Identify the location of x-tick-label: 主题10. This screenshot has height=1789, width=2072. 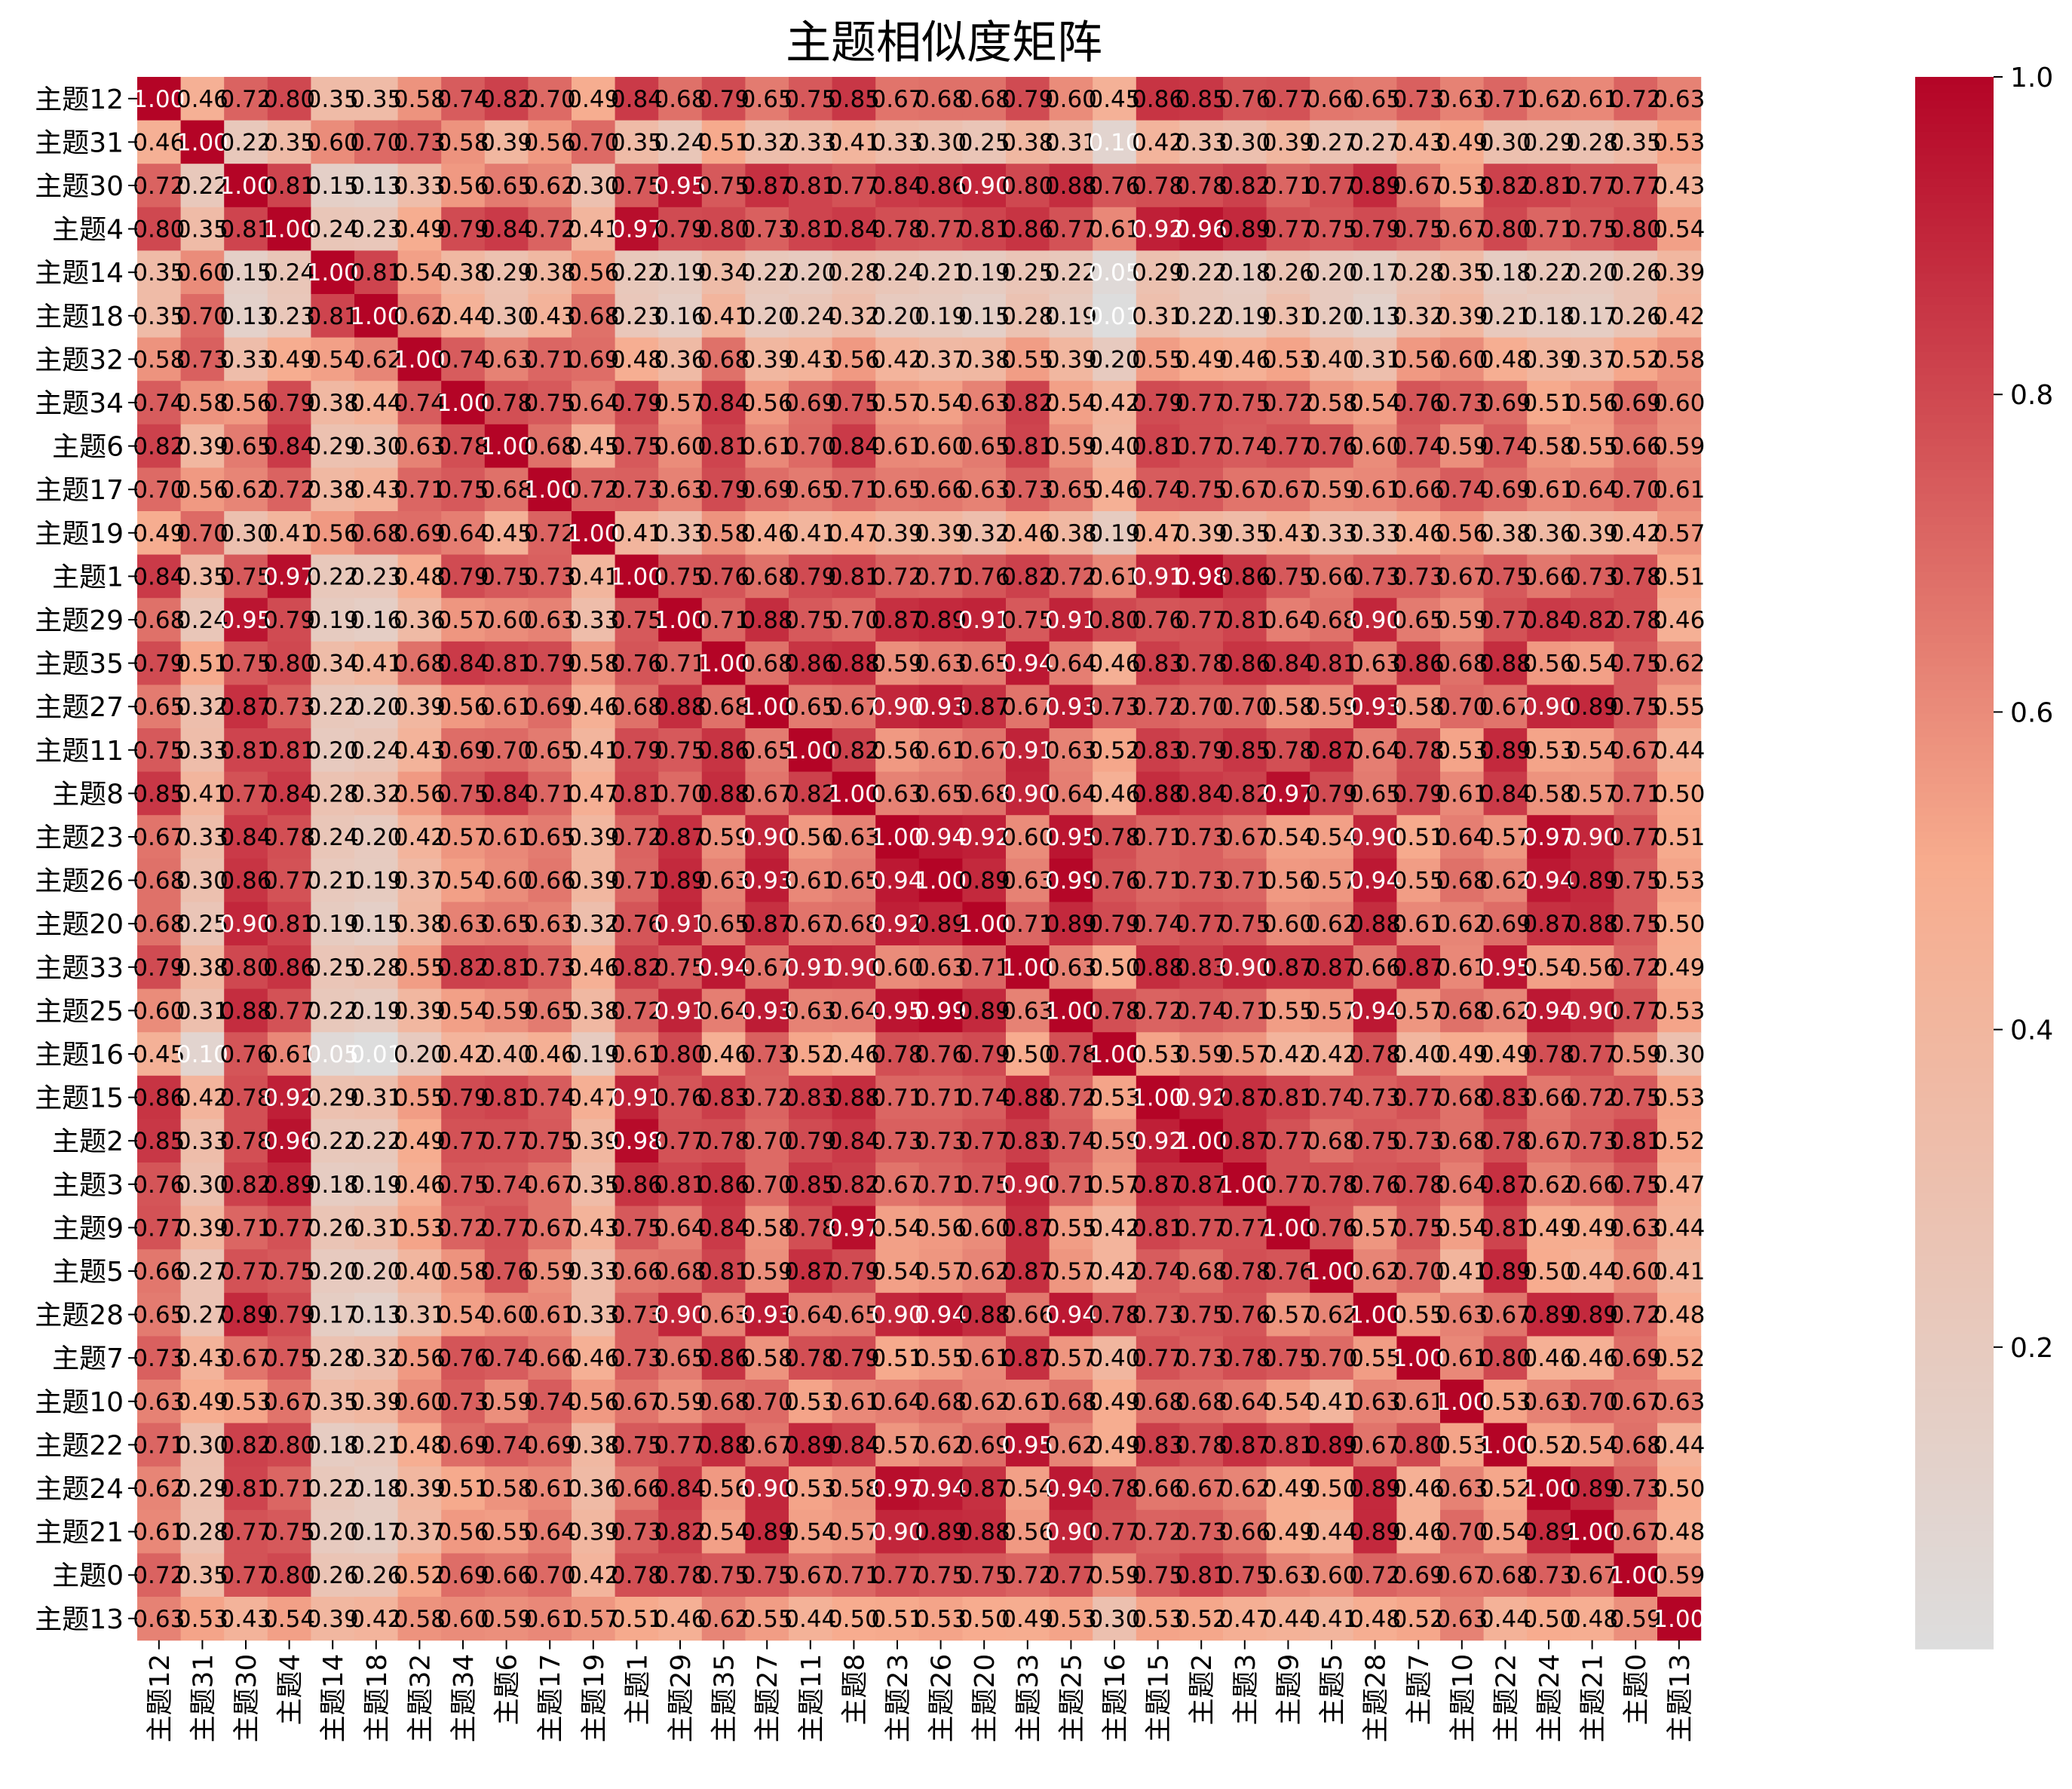
(1463, 1698).